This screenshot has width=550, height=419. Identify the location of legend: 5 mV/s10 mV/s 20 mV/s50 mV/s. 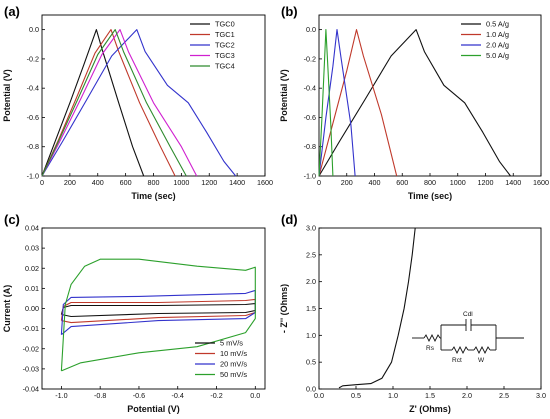
(221, 359).